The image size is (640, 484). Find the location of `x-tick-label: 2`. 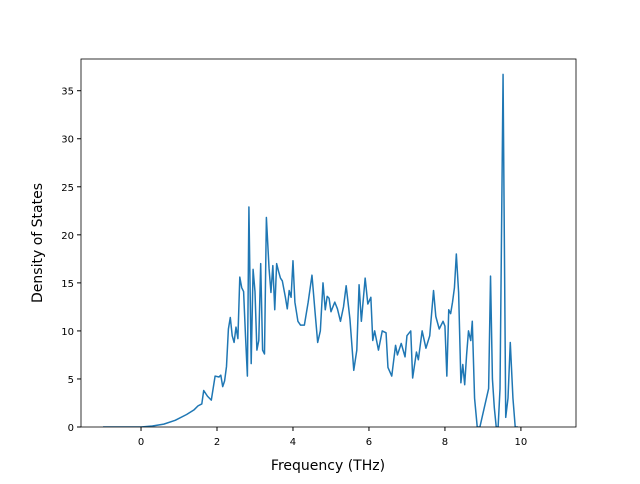

x-tick-label: 2 is located at coordinates (217, 442).